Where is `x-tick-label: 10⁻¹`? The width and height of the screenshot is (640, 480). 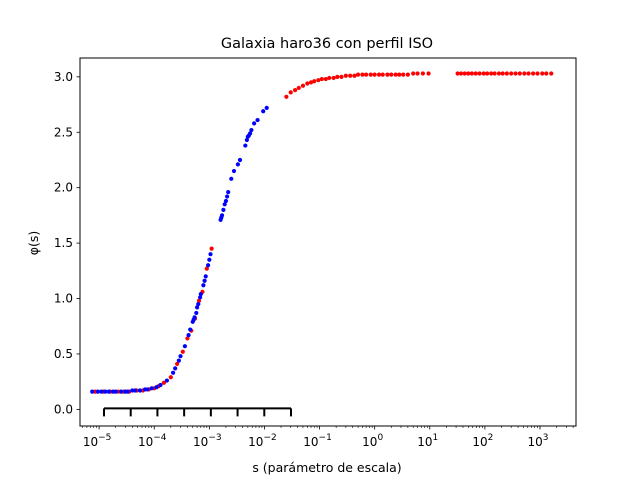
x-tick-label: 10⁻¹ is located at coordinates (317, 441).